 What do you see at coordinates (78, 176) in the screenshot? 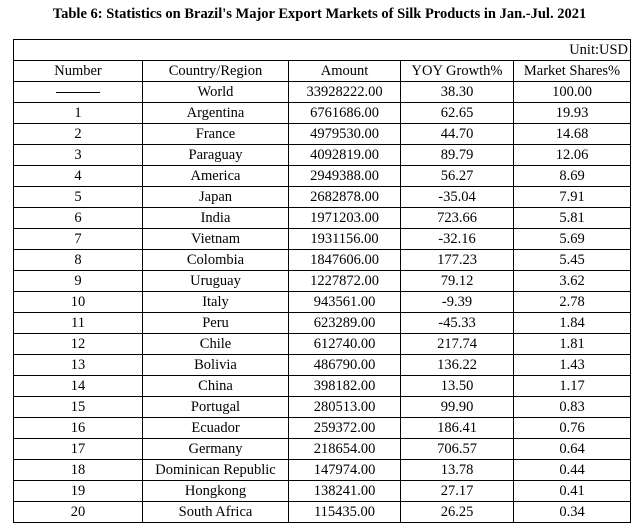
I see `cell-number: 4` at bounding box center [78, 176].